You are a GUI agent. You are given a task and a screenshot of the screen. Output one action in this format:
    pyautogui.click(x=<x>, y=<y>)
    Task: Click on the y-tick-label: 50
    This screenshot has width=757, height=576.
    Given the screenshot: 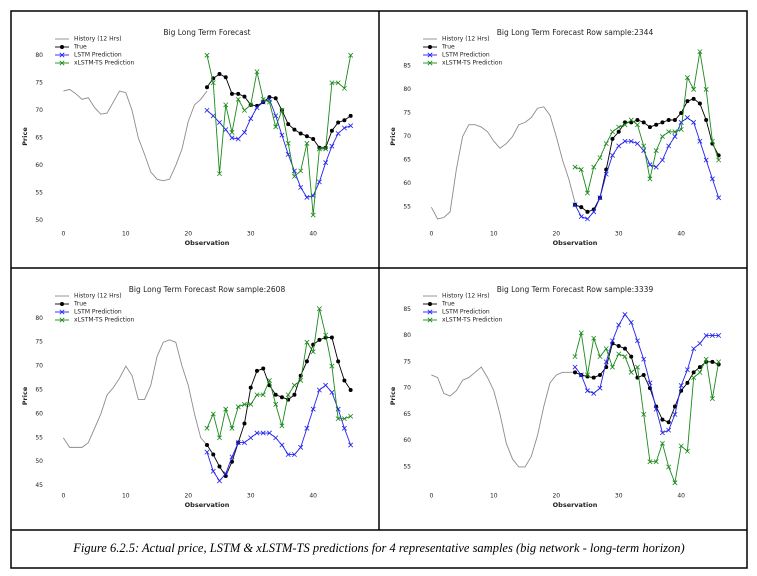 What is the action you would take?
    pyautogui.click(x=39, y=461)
    